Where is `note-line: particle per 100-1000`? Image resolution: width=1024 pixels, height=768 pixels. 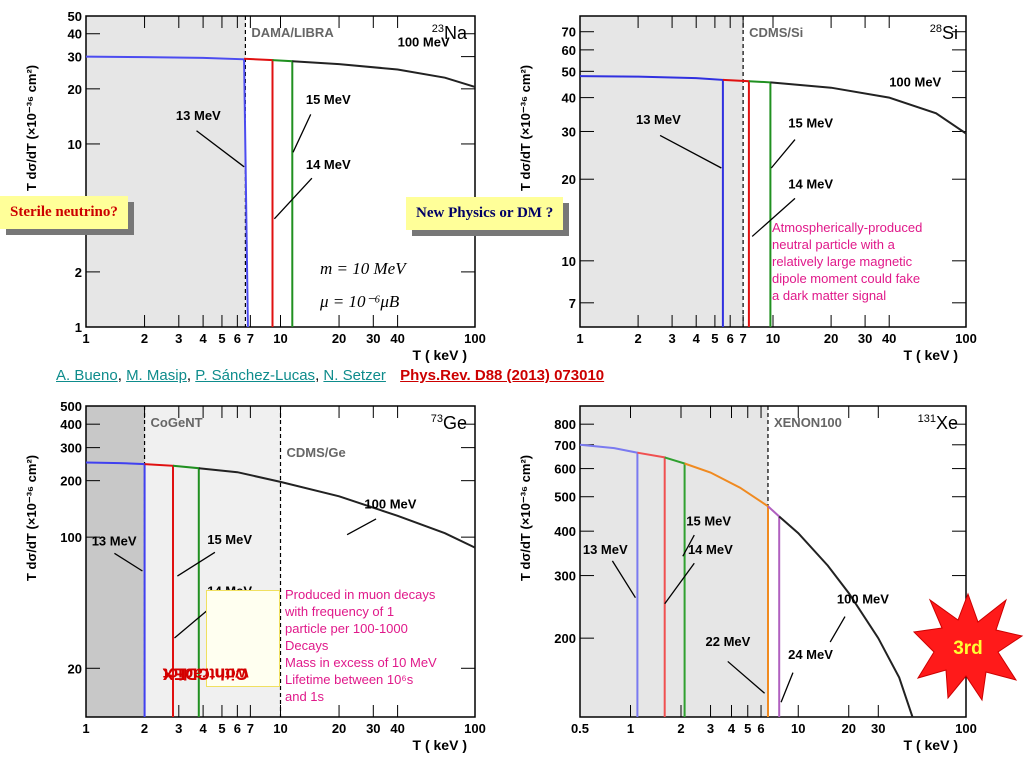 note-line: particle per 100-1000 is located at coordinates (346, 628).